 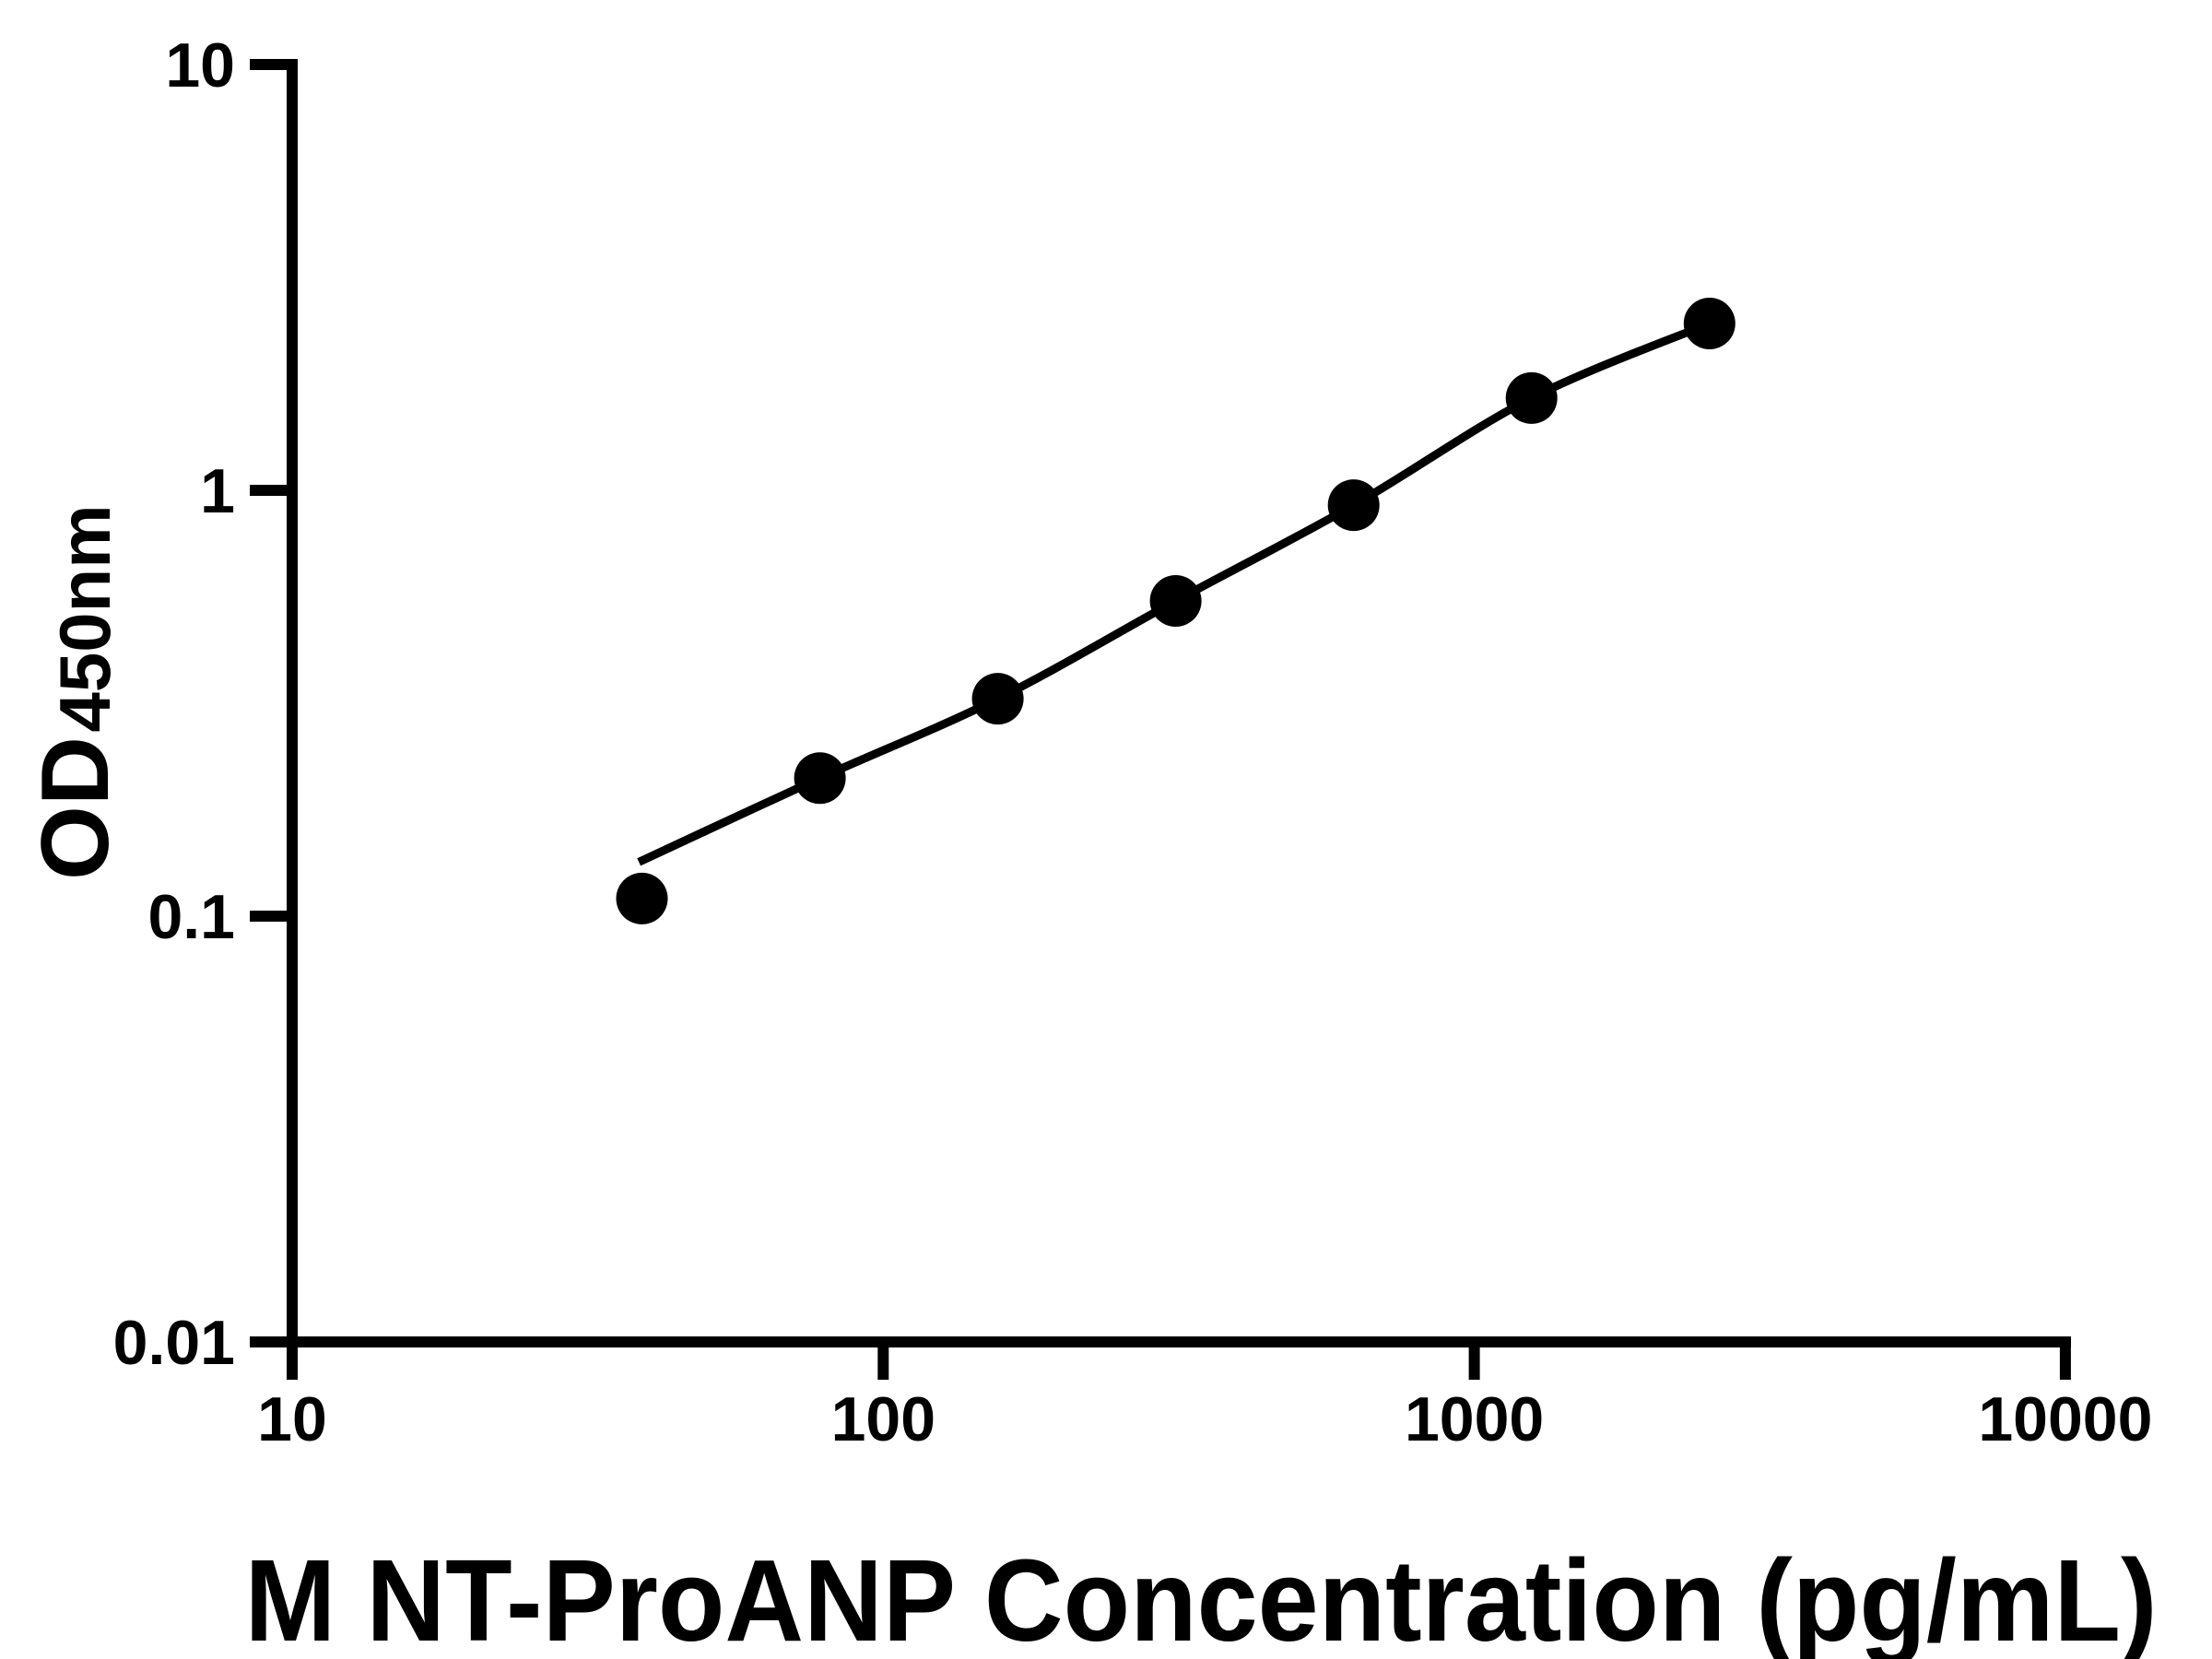 I want to click on y-axis-ticks: 10 1 0.1 0.01, so click(x=202, y=704).